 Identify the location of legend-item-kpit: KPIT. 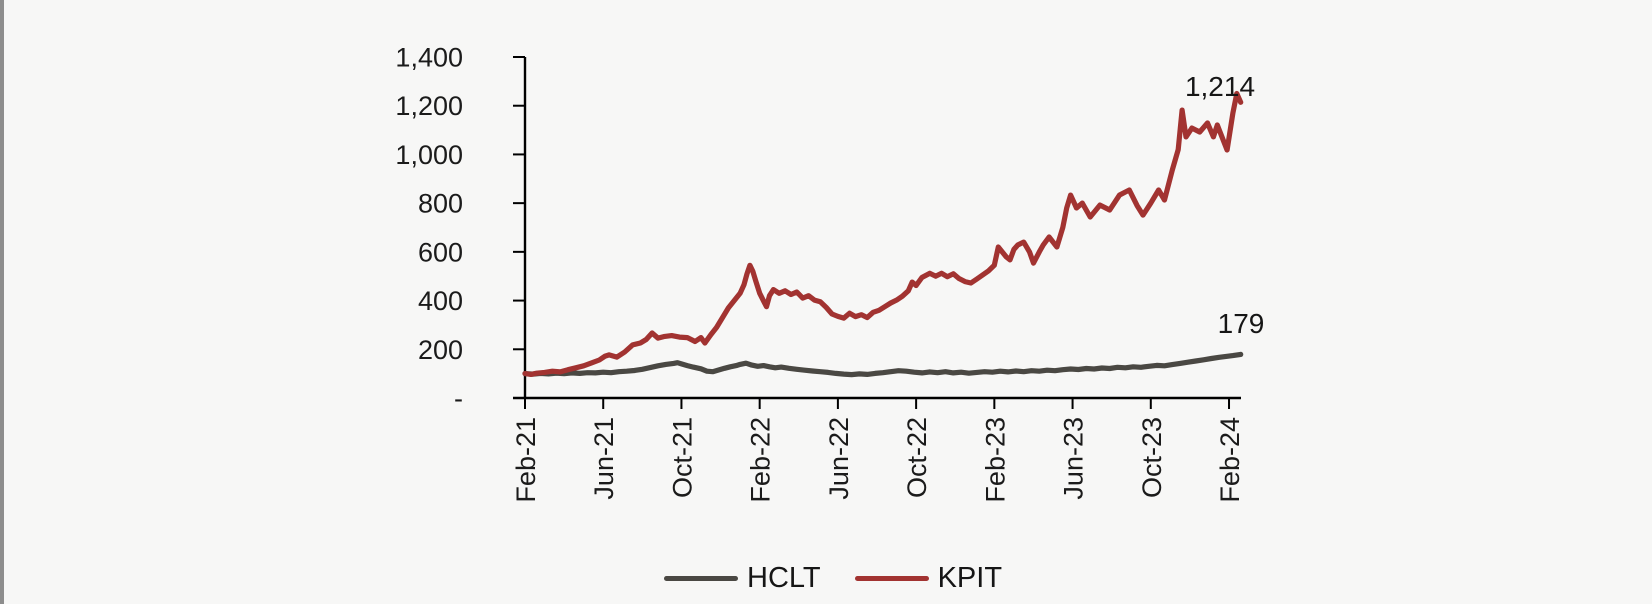
(928, 578).